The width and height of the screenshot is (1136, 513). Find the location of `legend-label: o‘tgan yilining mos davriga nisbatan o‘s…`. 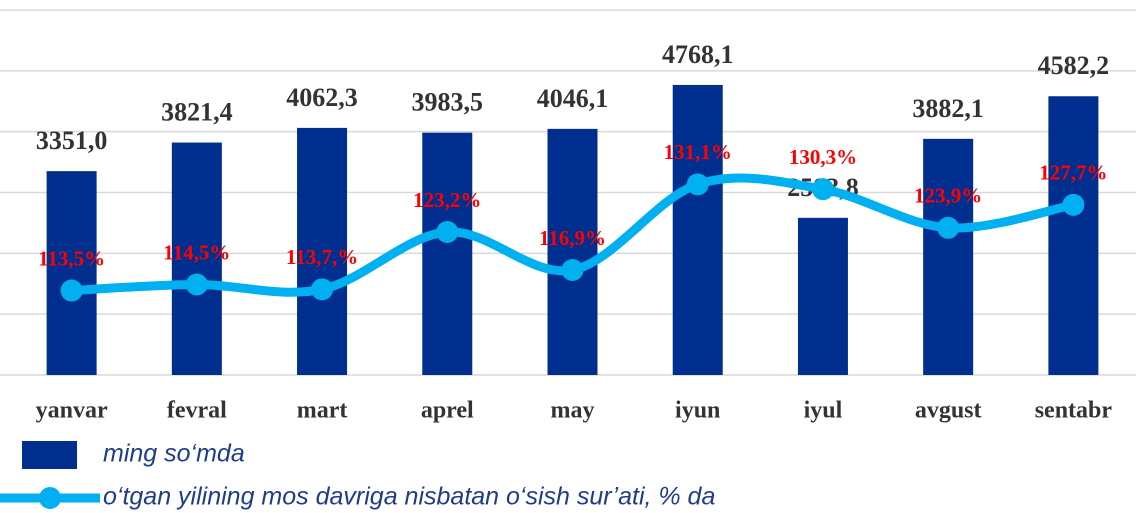

legend-label: o‘tgan yilining mos davriga nisbatan o‘s… is located at coordinates (409, 497).